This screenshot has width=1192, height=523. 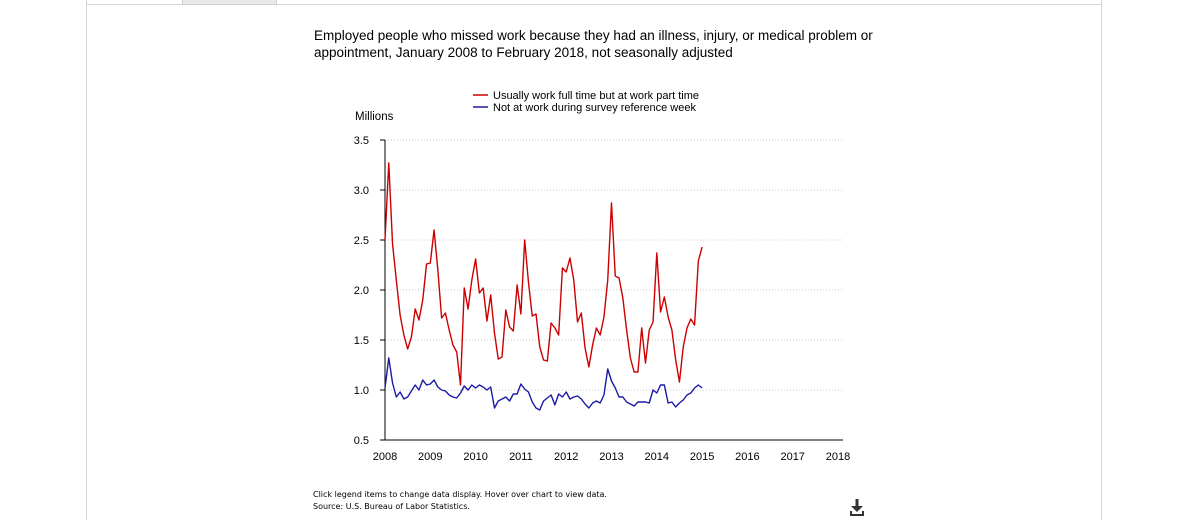 I want to click on x-tick-label: 2011, so click(x=521, y=457).